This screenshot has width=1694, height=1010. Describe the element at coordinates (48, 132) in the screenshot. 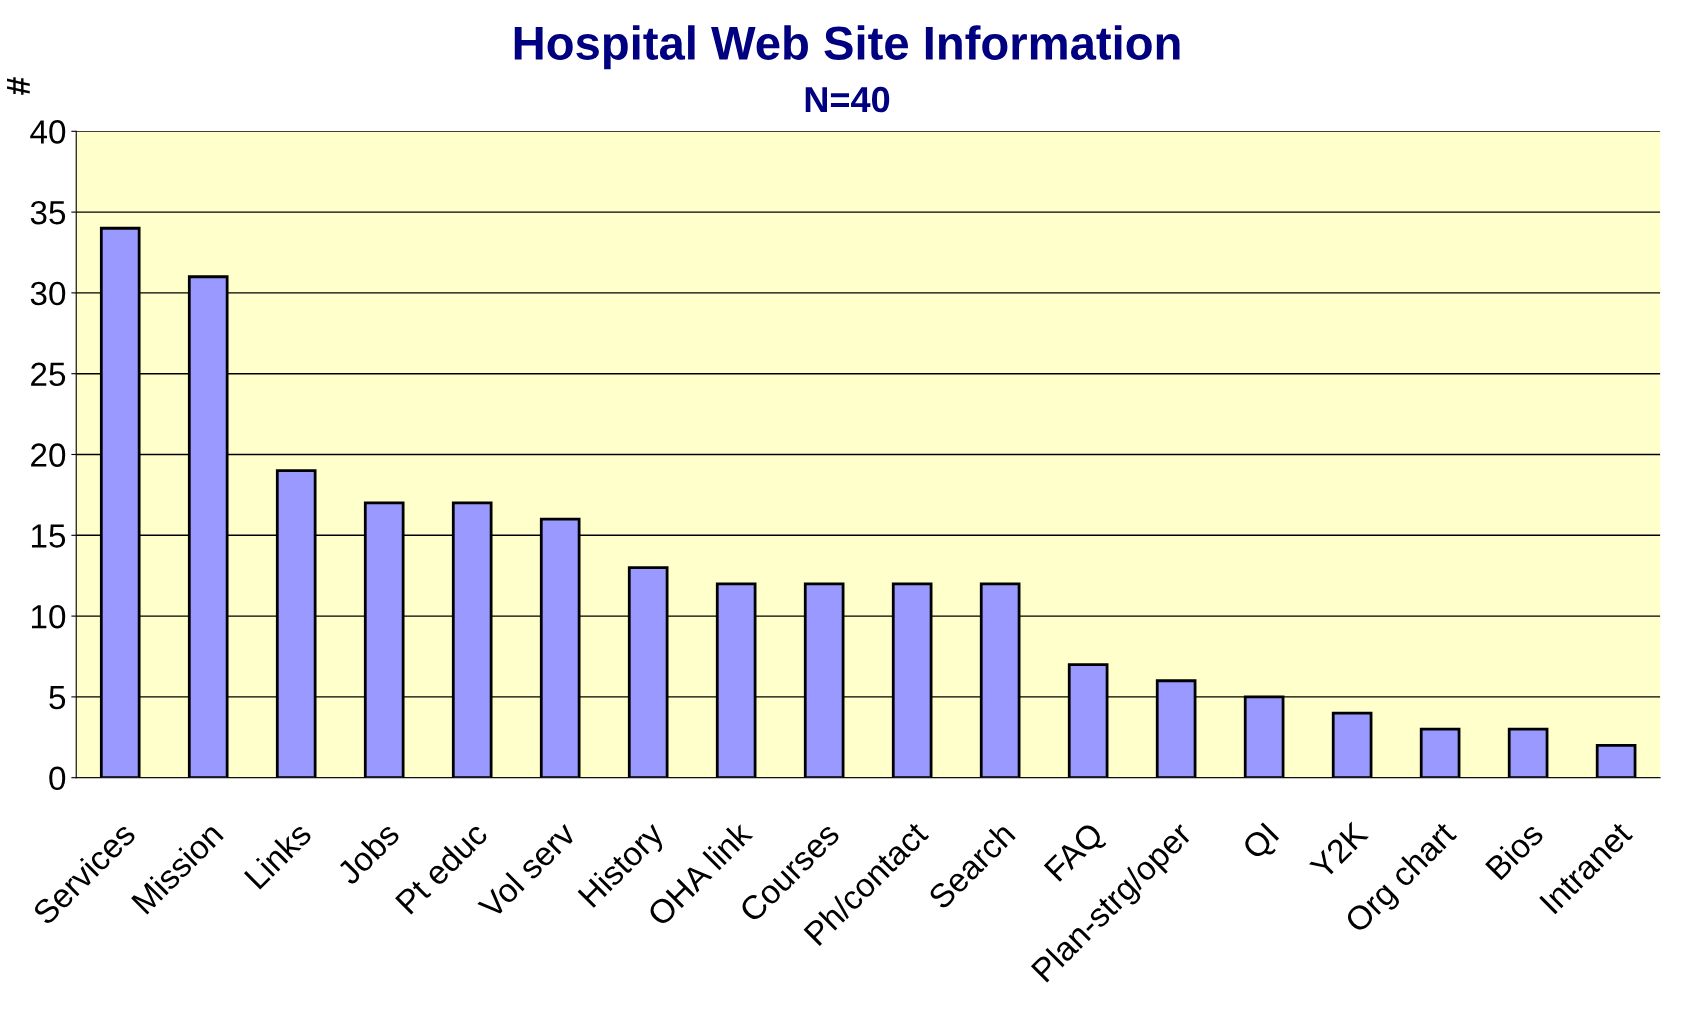

I see `y-tick-label: 40` at that location.